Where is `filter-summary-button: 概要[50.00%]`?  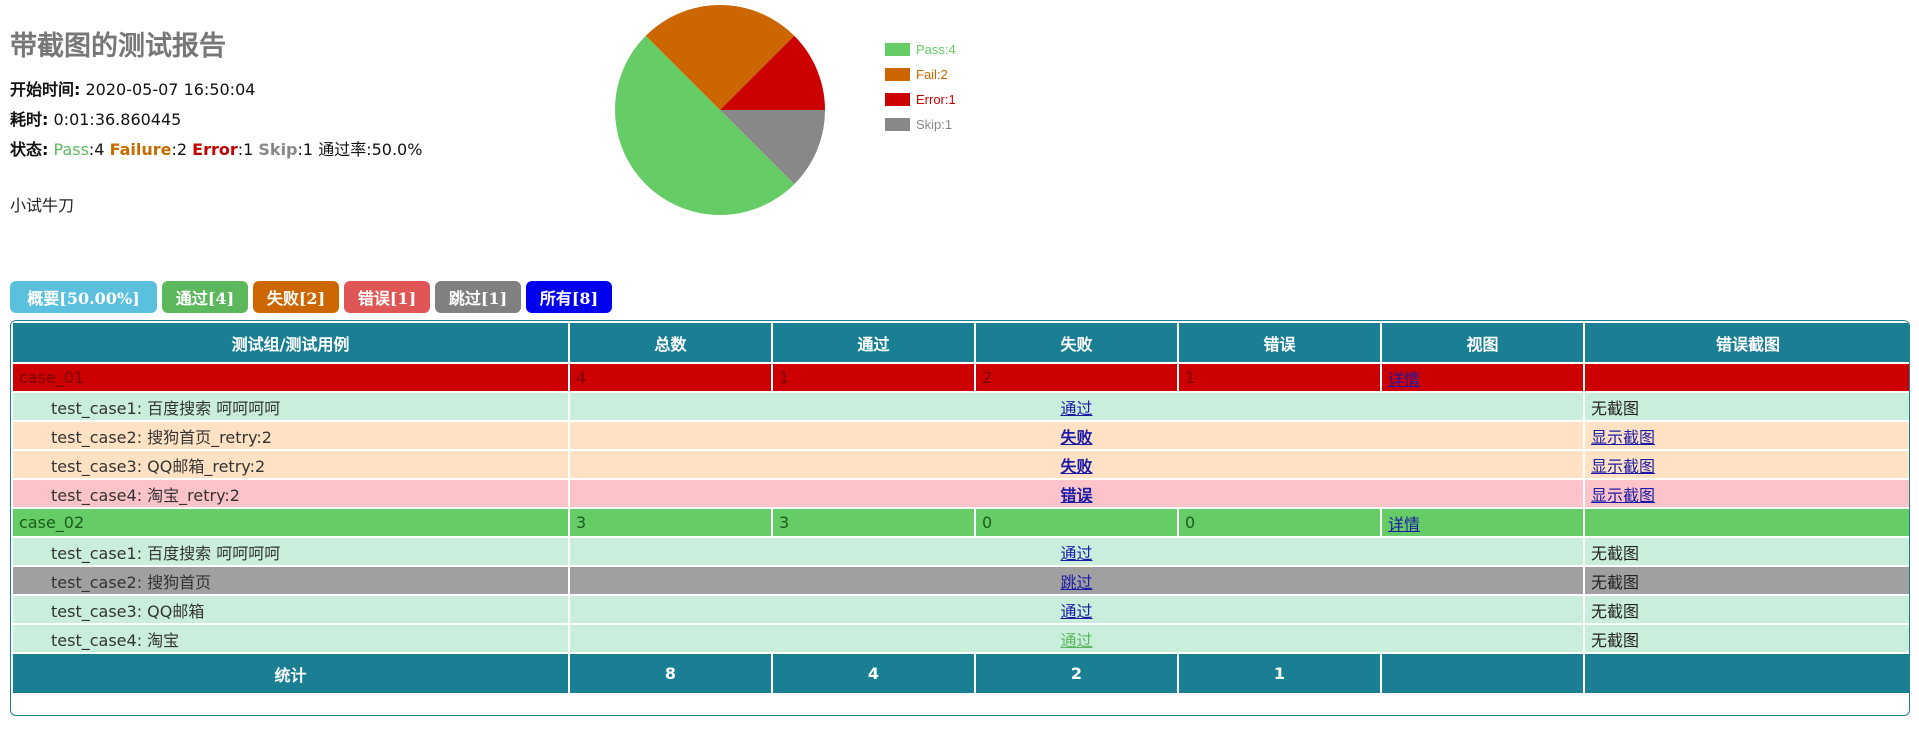 filter-summary-button: 概要[50.00%] is located at coordinates (83, 297).